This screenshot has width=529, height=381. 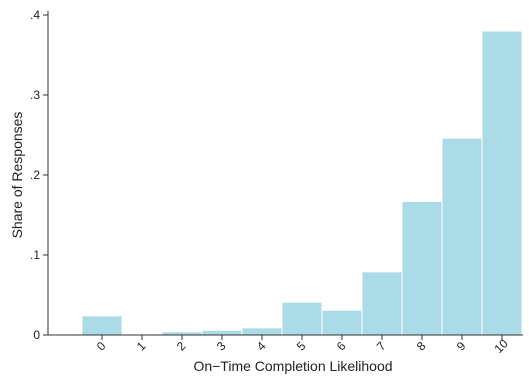 What do you see at coordinates (221, 346) in the screenshot?
I see `x-tick-label: 3` at bounding box center [221, 346].